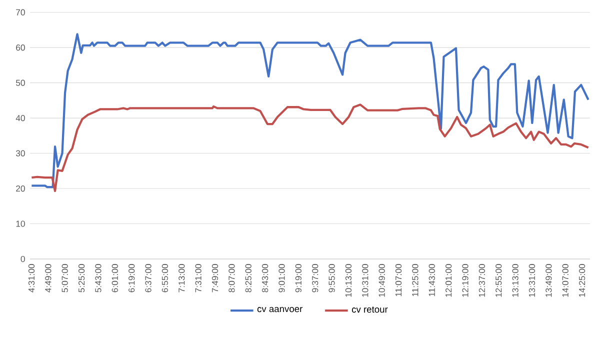 The height and width of the screenshot is (340, 600). I want to click on x-tick-label: 8:07:00, so click(231, 278).